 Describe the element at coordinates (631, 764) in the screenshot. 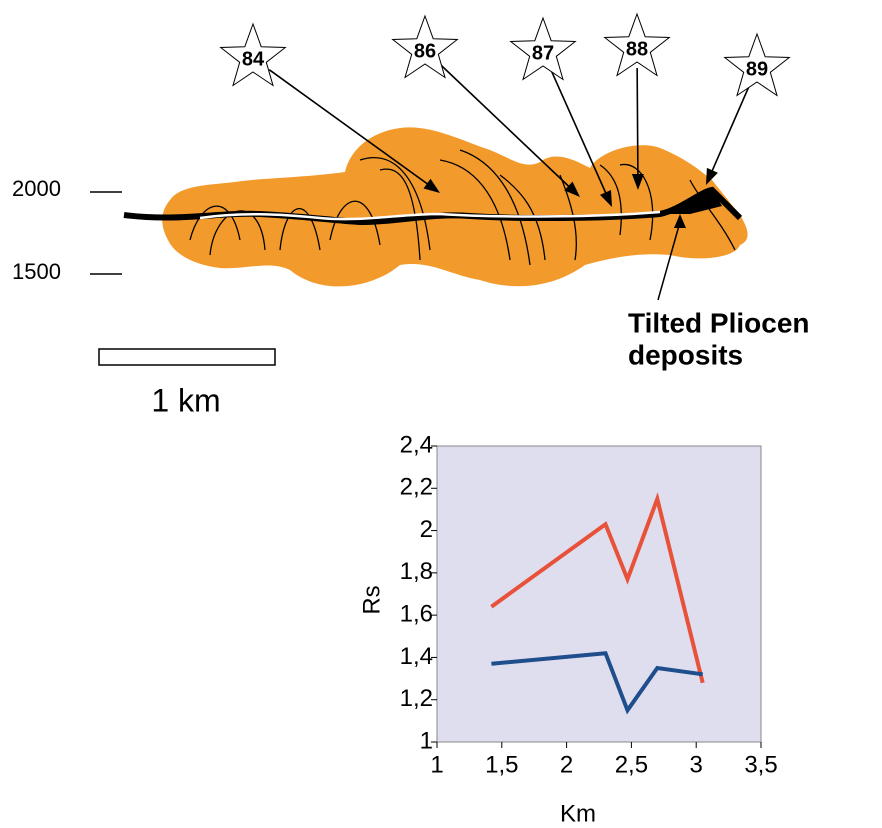

I see `x-tick-label: 2,5` at that location.